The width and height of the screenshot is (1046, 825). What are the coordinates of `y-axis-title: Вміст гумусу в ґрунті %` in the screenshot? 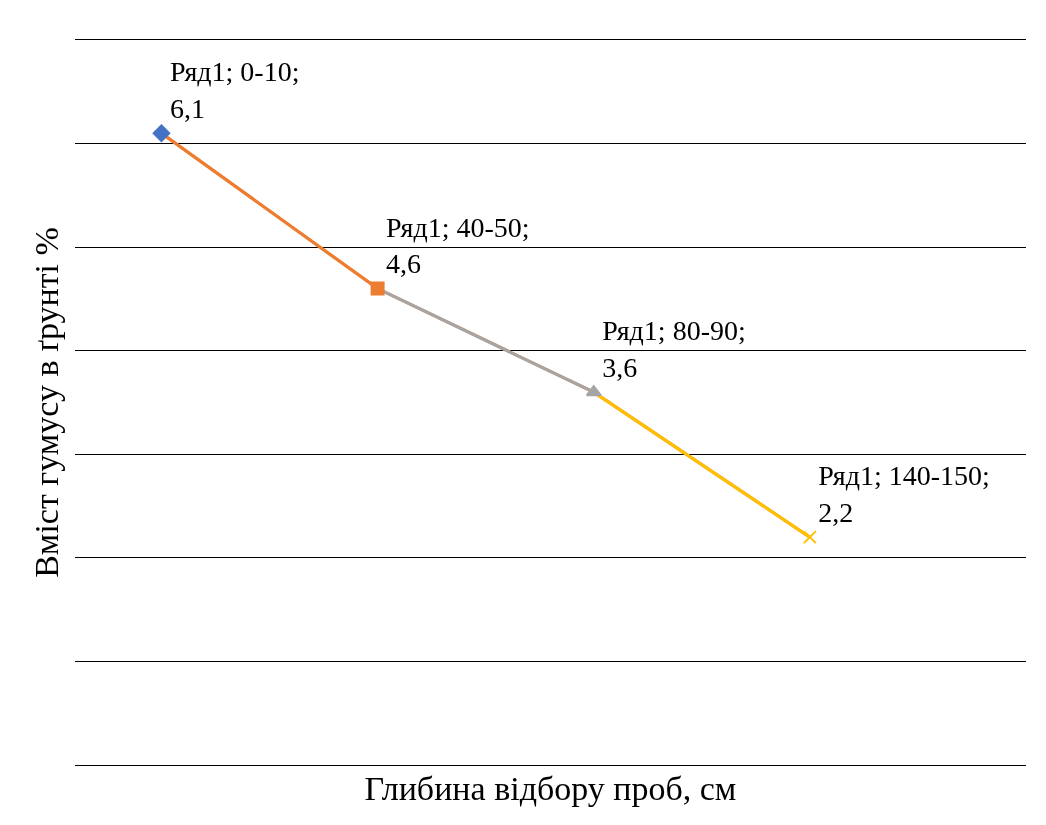 It's located at (46, 402).